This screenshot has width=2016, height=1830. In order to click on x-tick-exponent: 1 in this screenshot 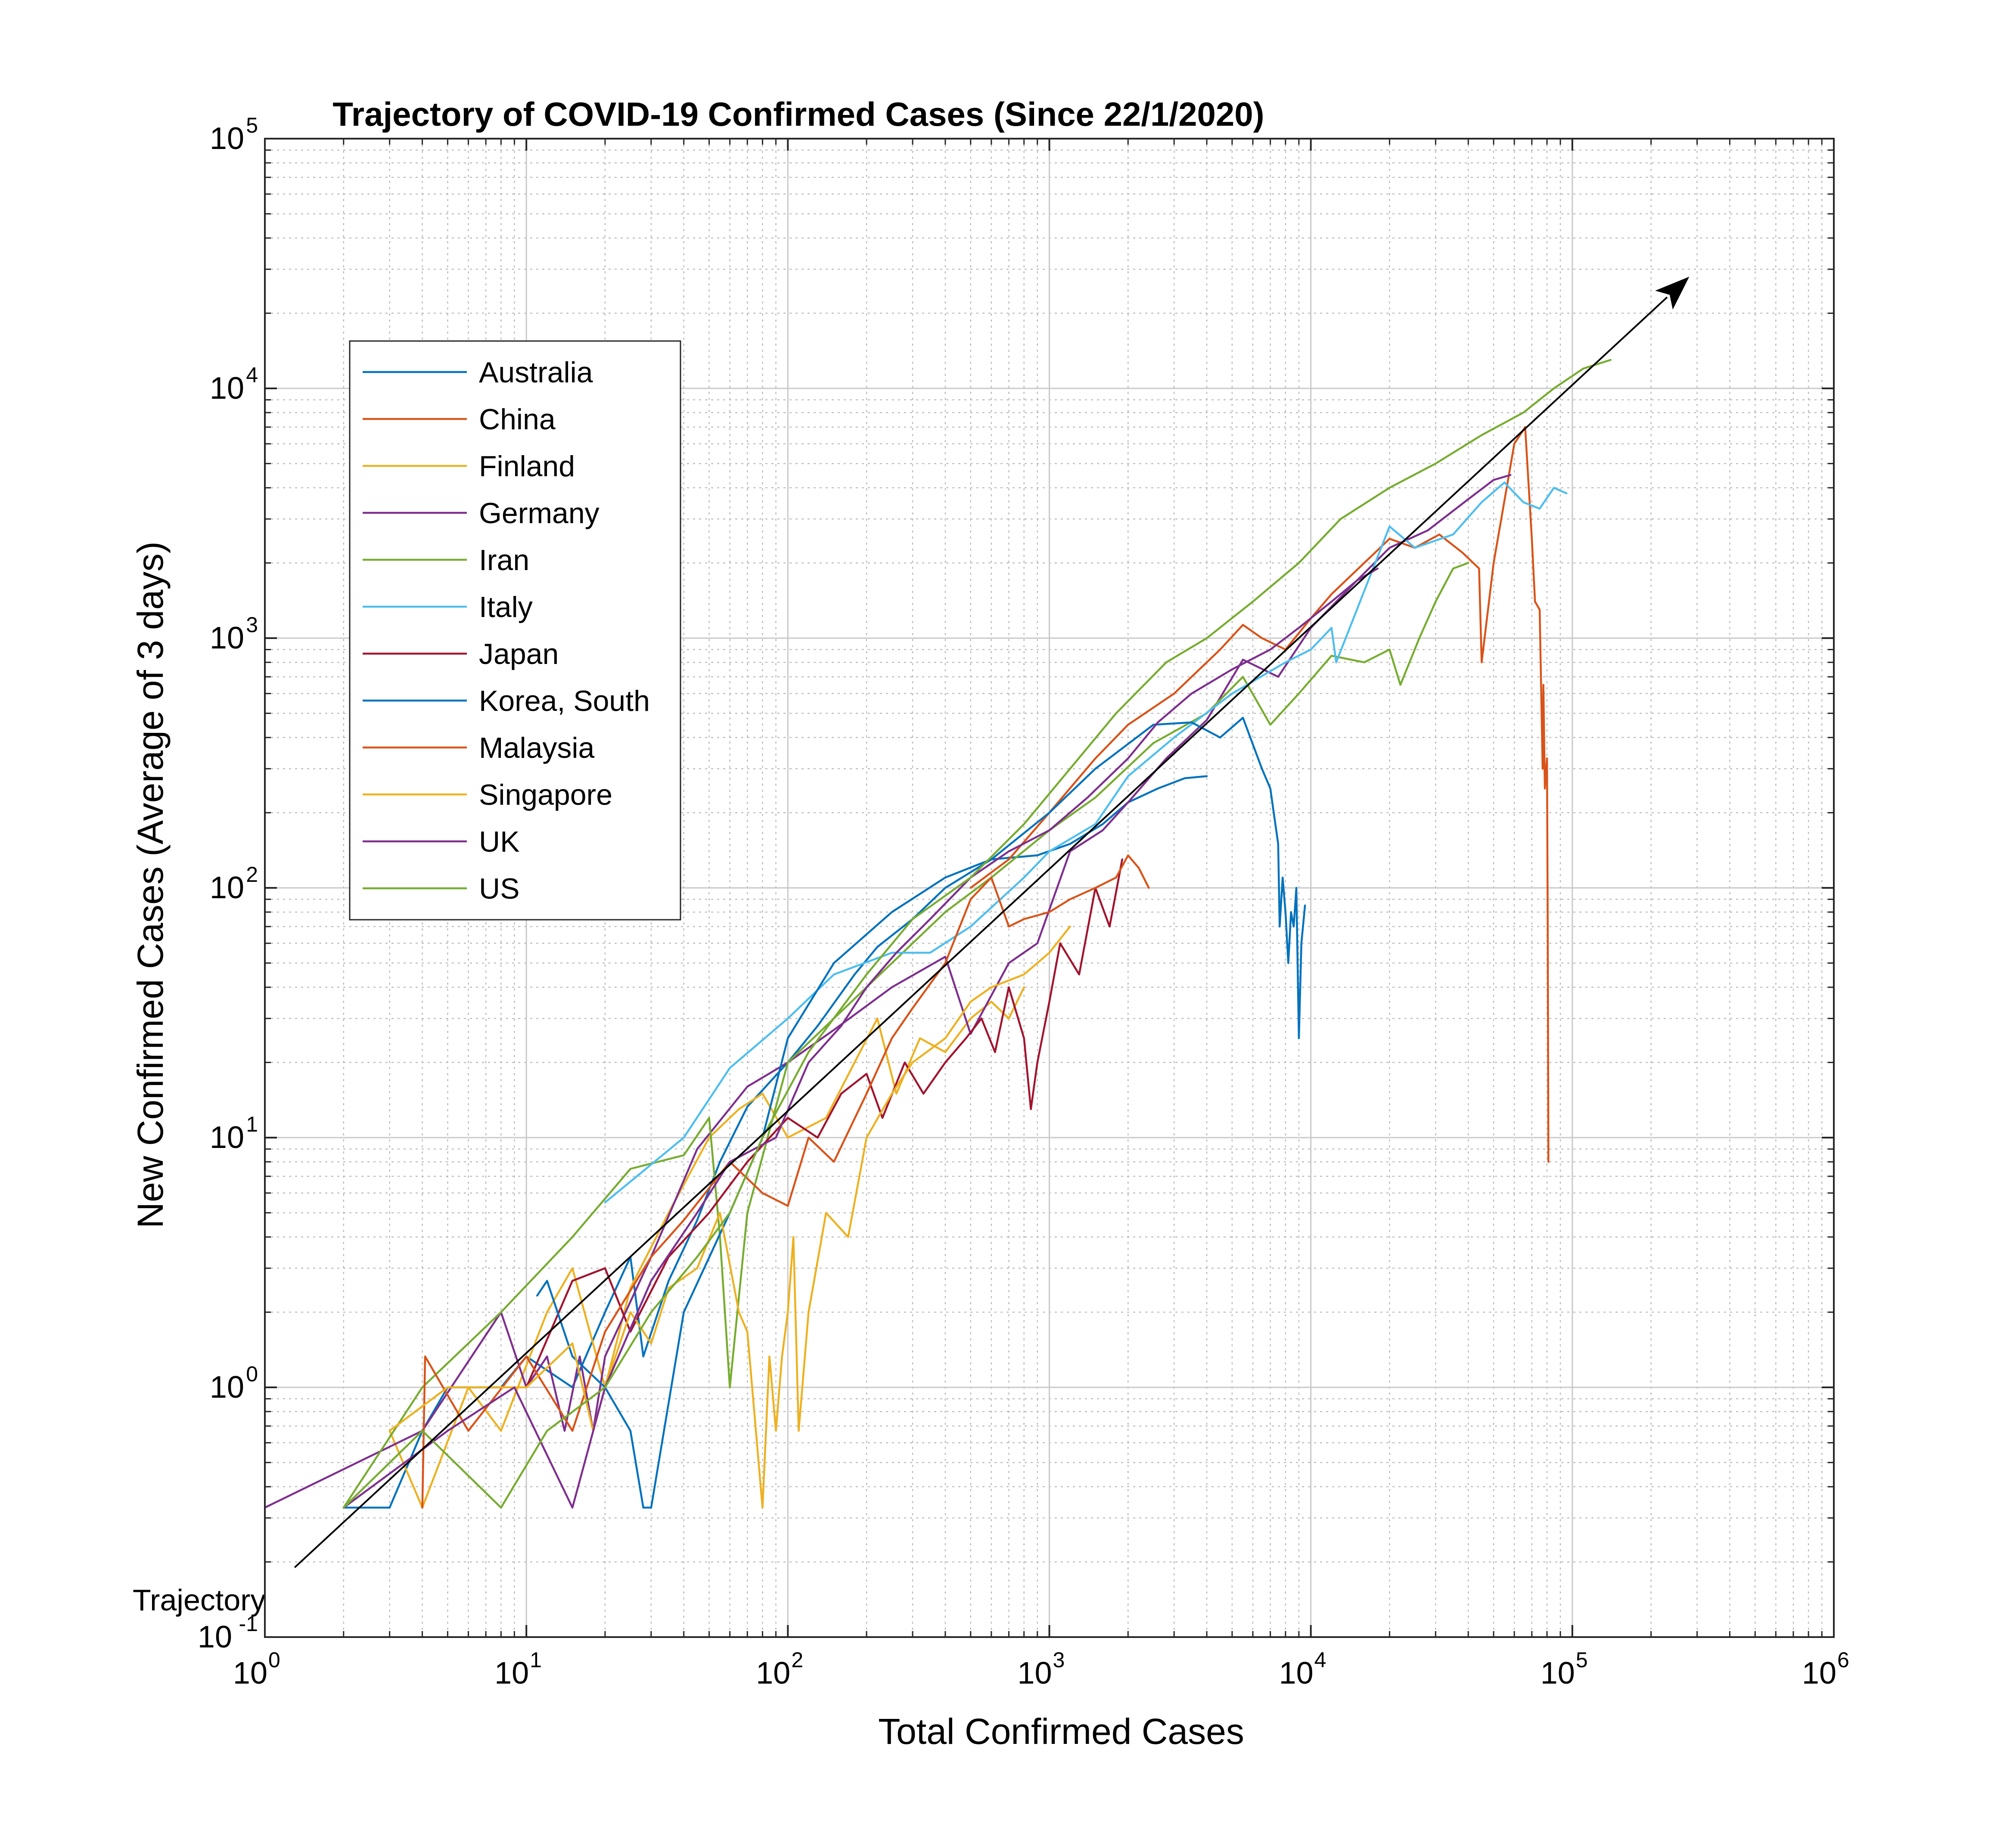, I will do `click(536, 1660)`.